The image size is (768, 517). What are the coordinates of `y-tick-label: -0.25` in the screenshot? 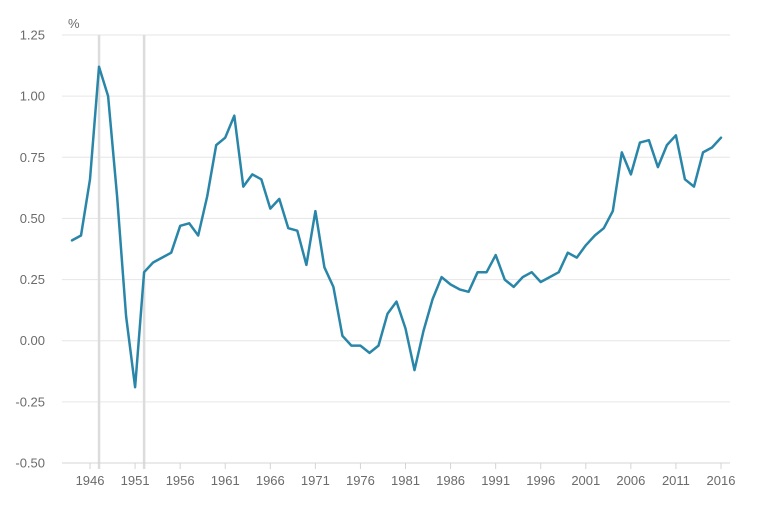 It's located at (30, 401).